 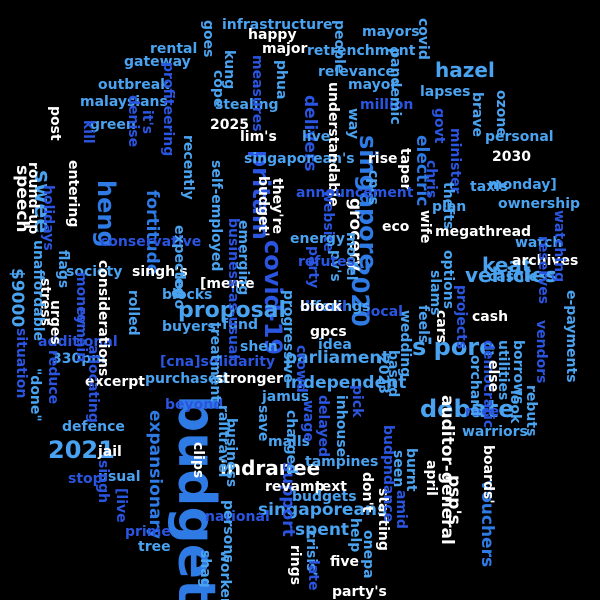 I want to click on cloud-word-rings: rings, so click(x=295, y=565).